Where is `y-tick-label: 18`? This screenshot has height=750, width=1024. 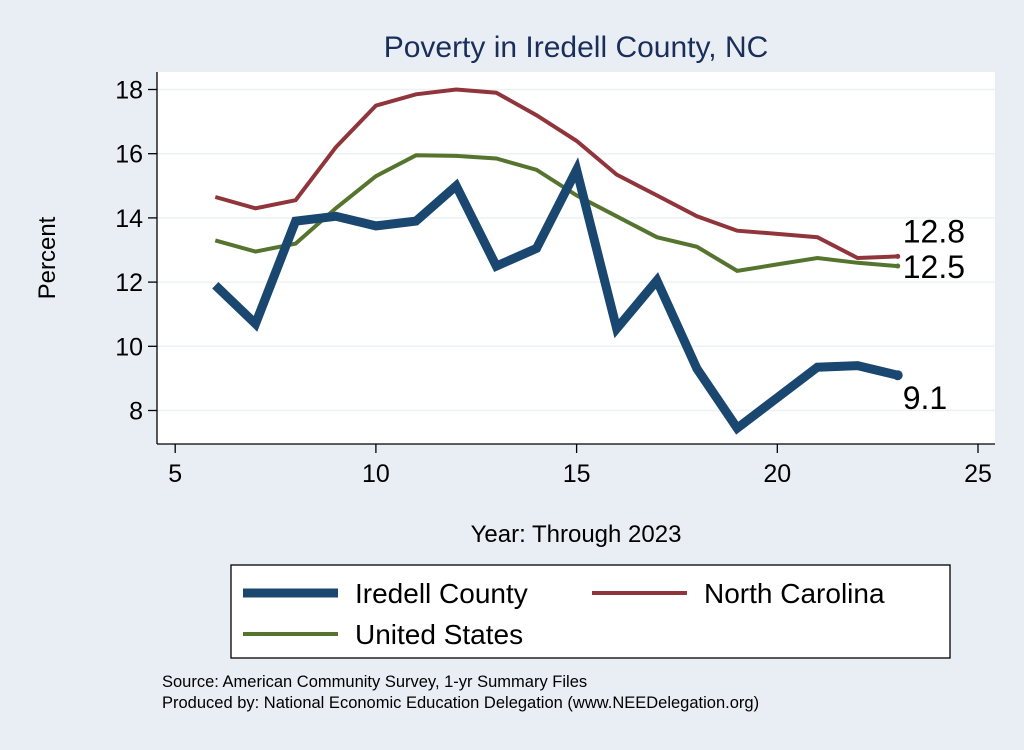
y-tick-label: 18 is located at coordinates (129, 91).